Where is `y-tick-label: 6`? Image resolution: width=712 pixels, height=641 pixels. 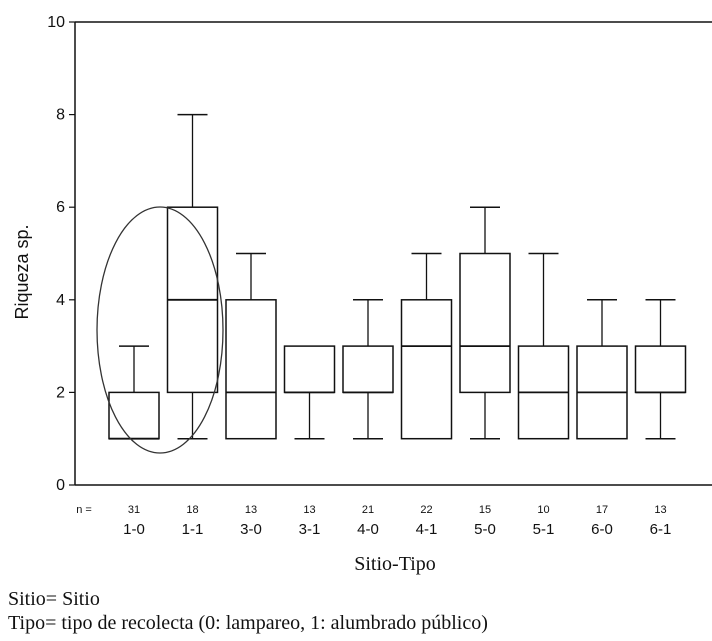
y-tick-label: 6 is located at coordinates (60, 207).